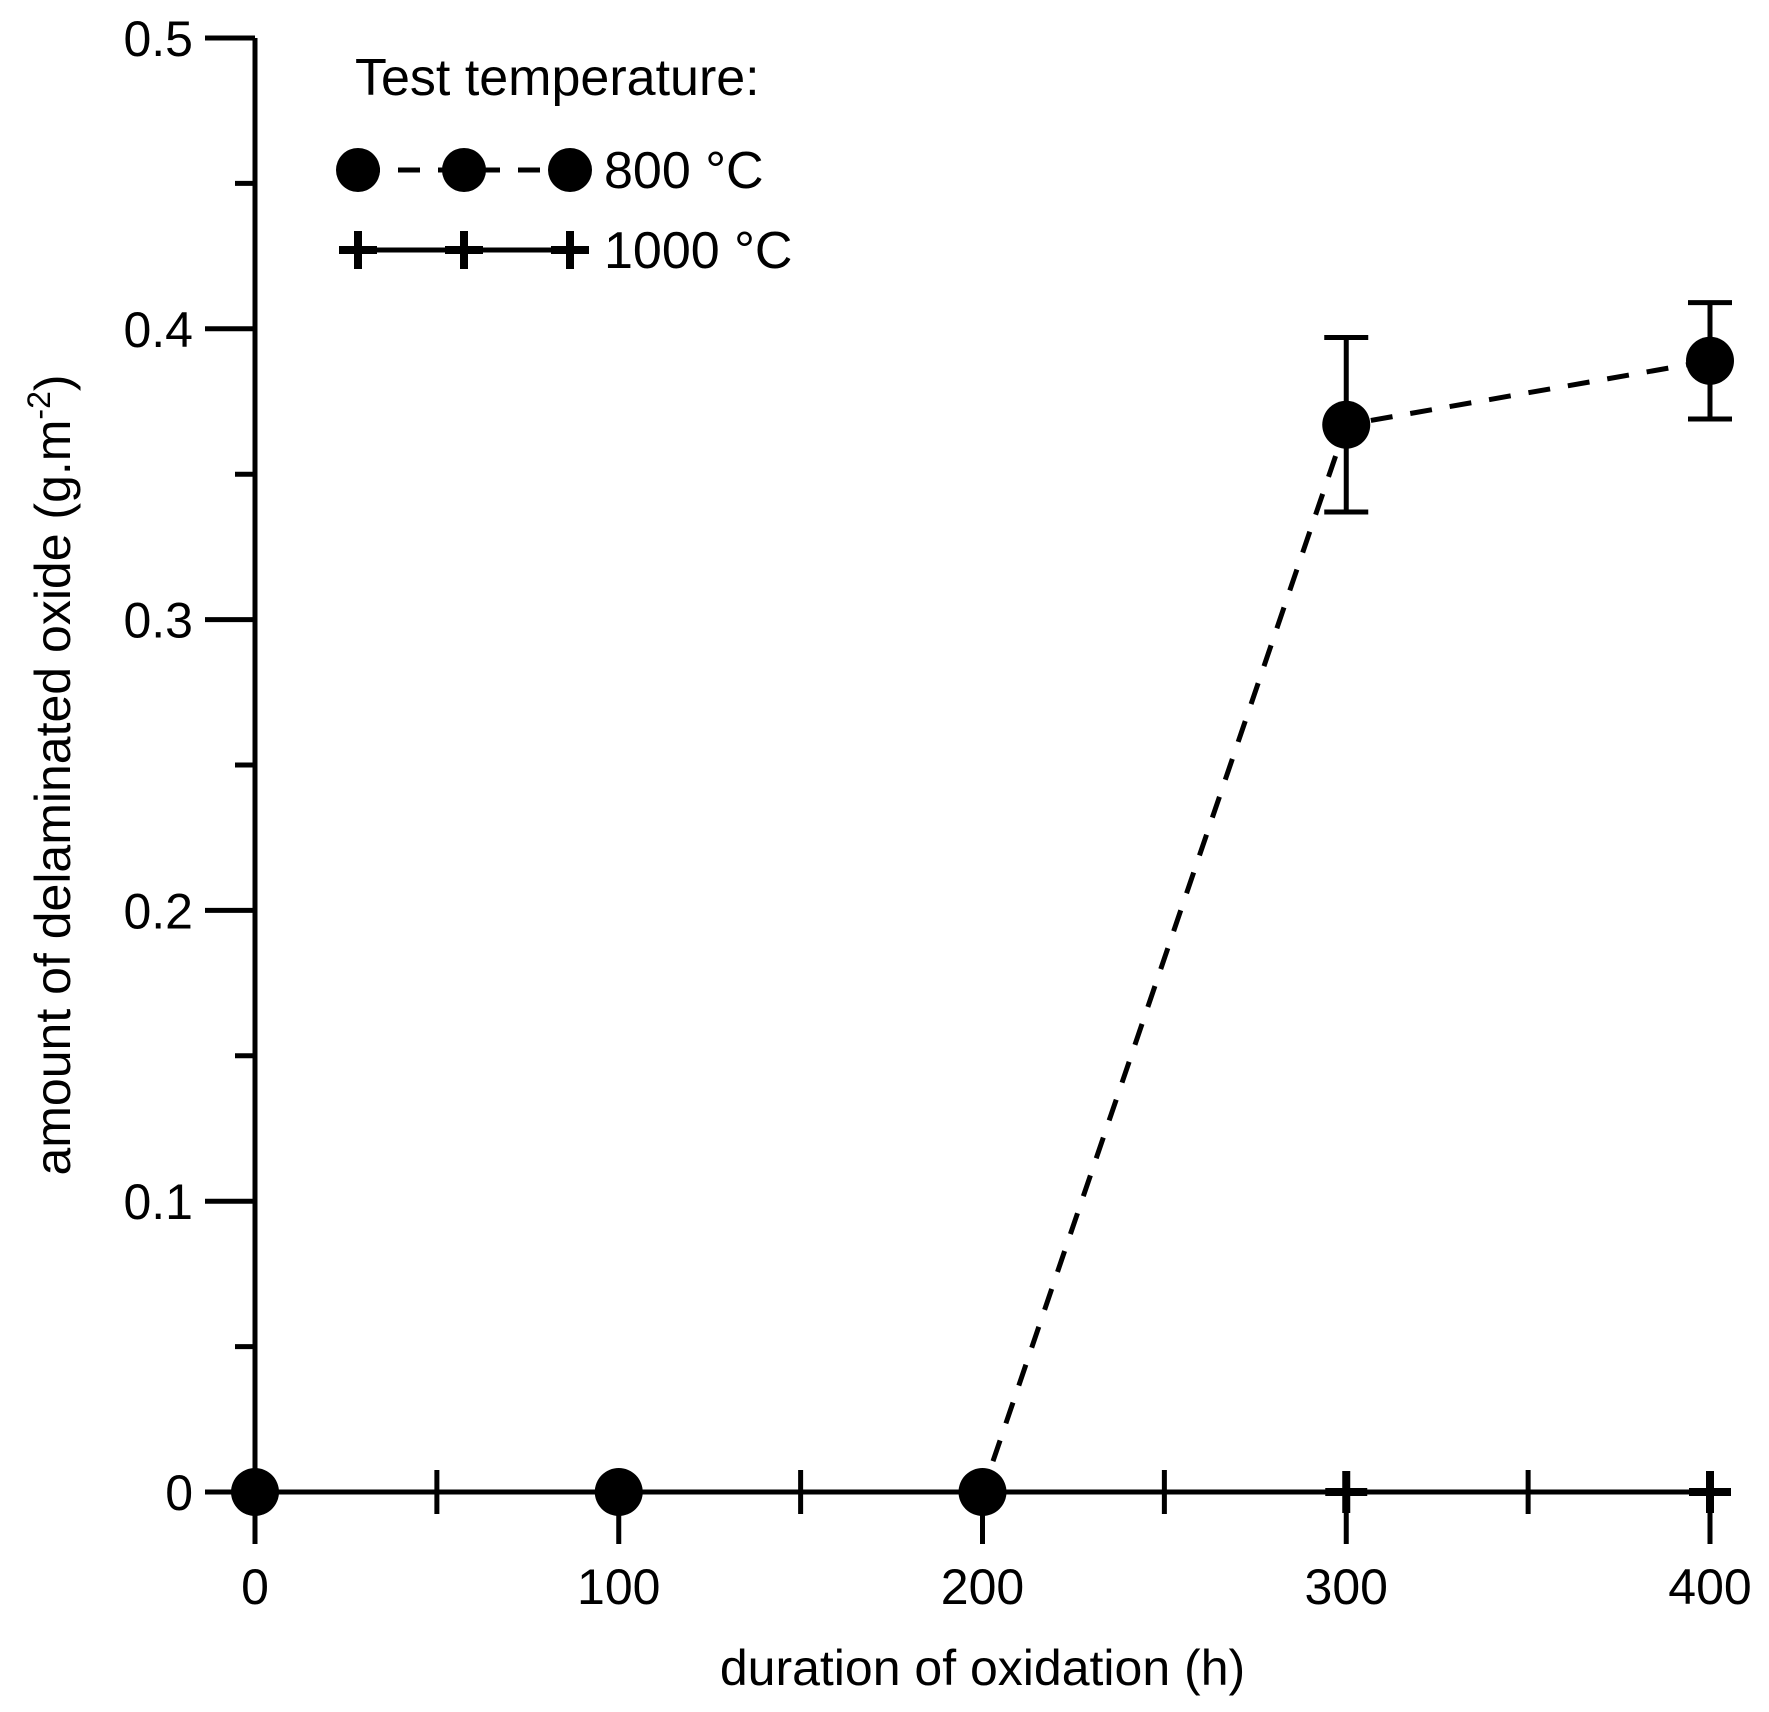 The height and width of the screenshot is (1712, 1769). What do you see at coordinates (53, 798) in the screenshot?
I see `y-axis-title-main: amount of delaminated oxide (g.m` at bounding box center [53, 798].